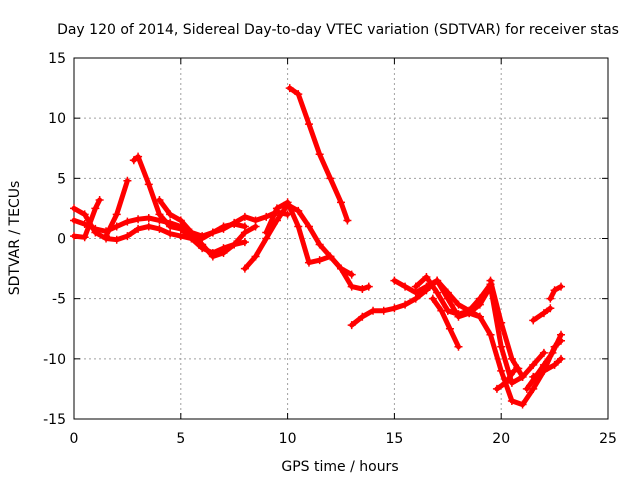  Describe the element at coordinates (61, 179) in the screenshot. I see `y-tick-label: 5` at that location.